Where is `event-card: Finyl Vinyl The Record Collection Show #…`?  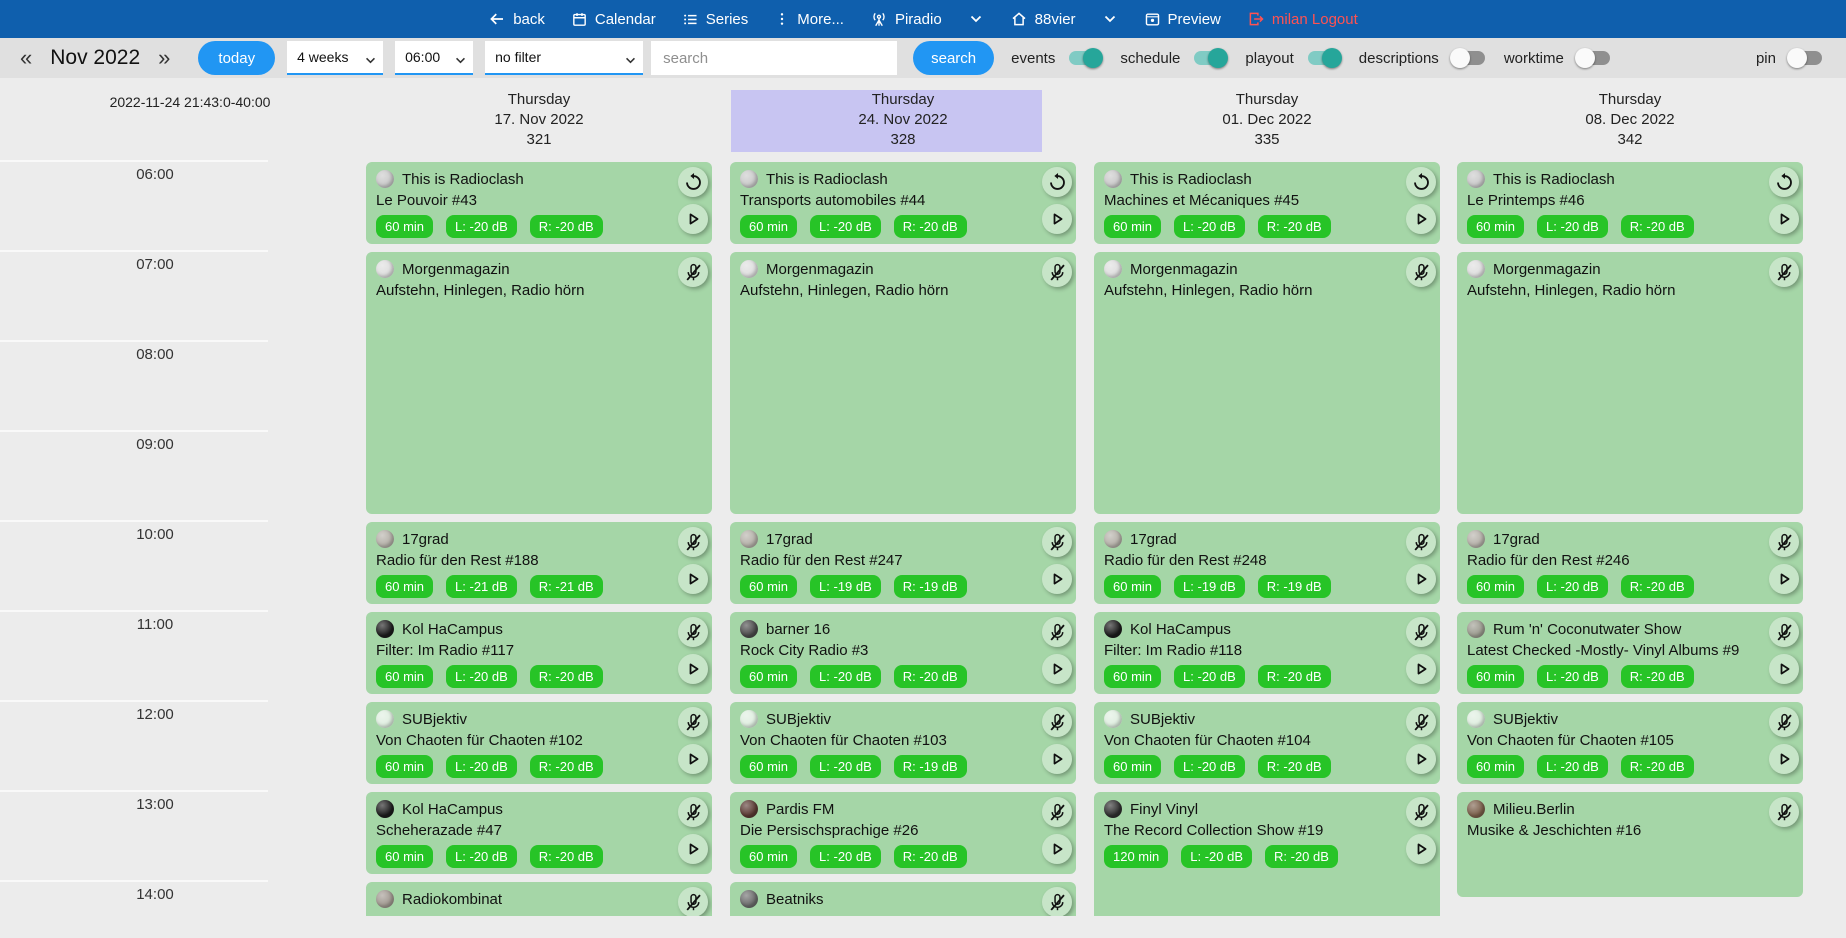
event-card: Finyl Vinyl The Record Collection Show #… is located at coordinates (1267, 854).